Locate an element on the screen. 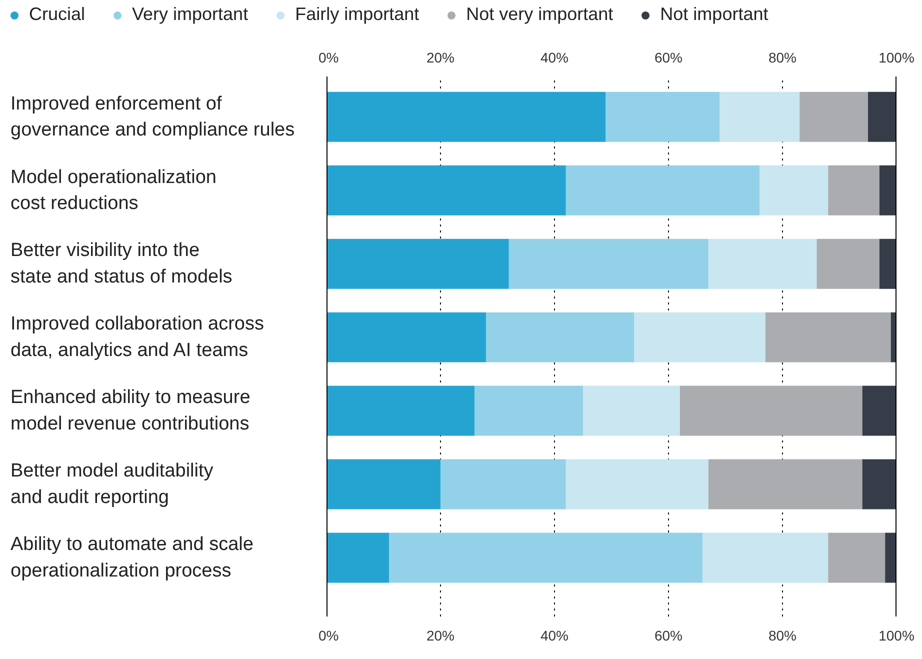  legend-label: Fairly important is located at coordinates (357, 14).